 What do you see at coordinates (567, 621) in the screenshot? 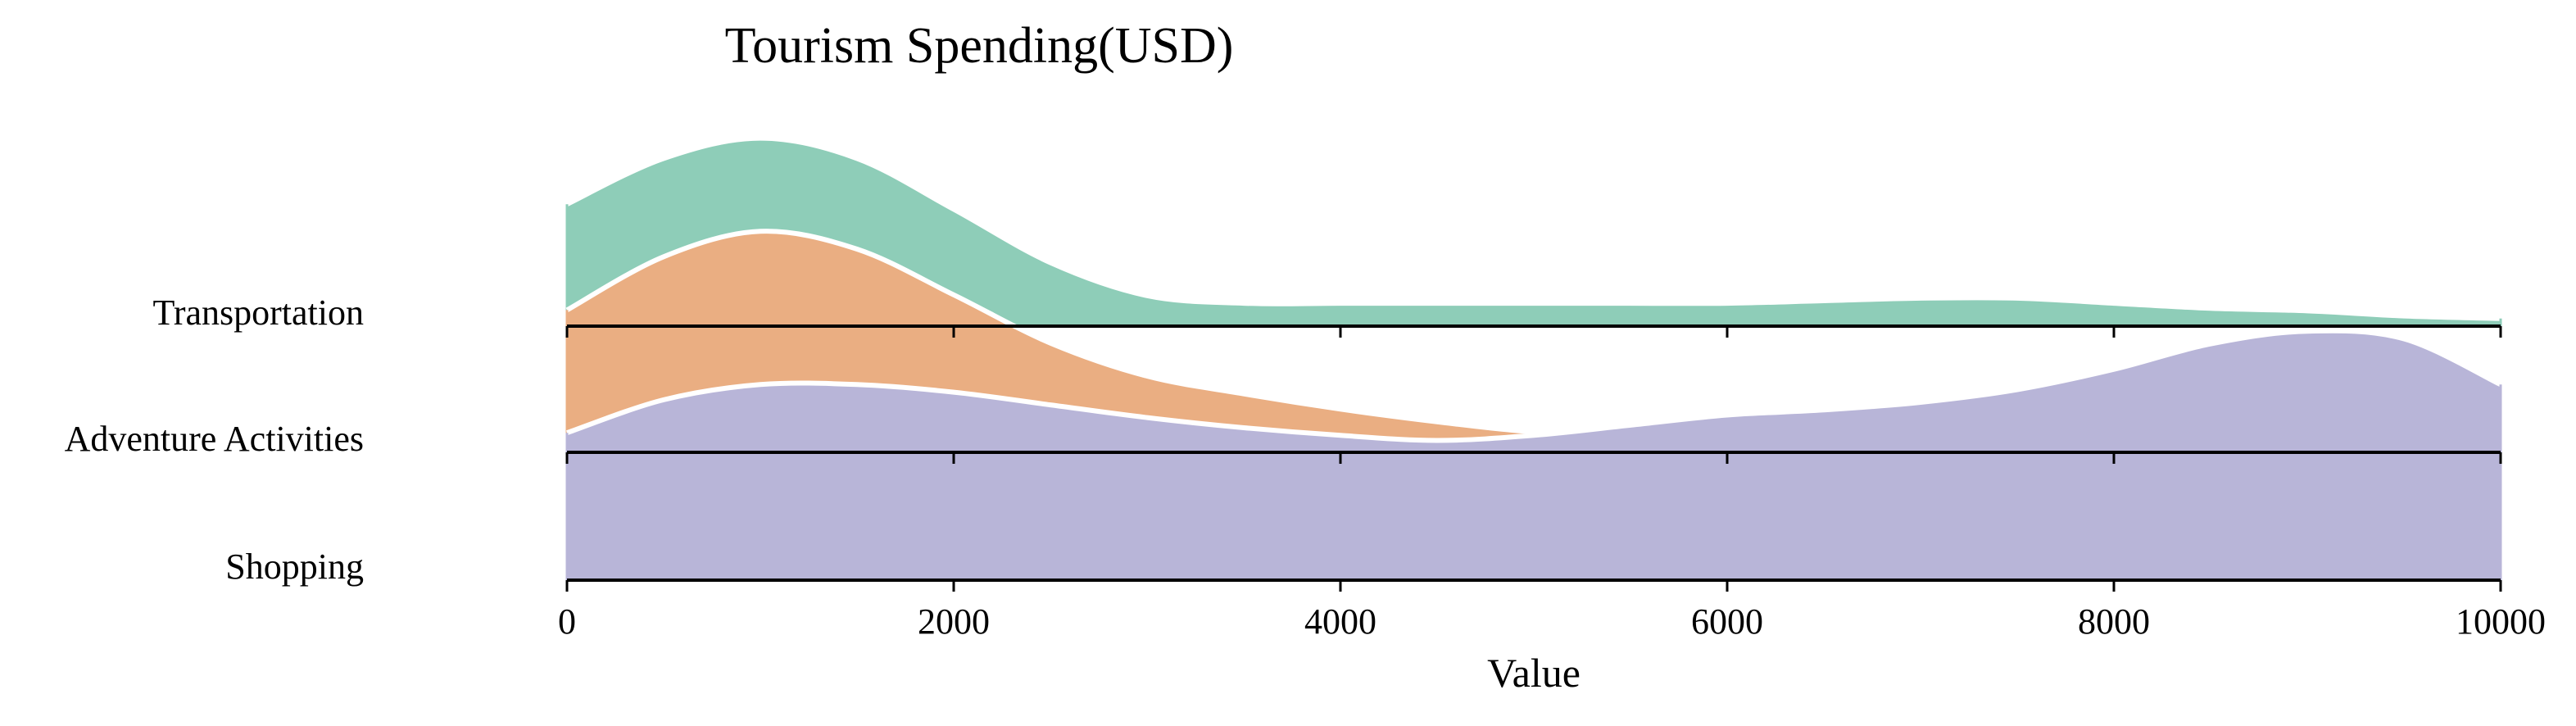
I see `x-tick-label-0: 0` at bounding box center [567, 621].